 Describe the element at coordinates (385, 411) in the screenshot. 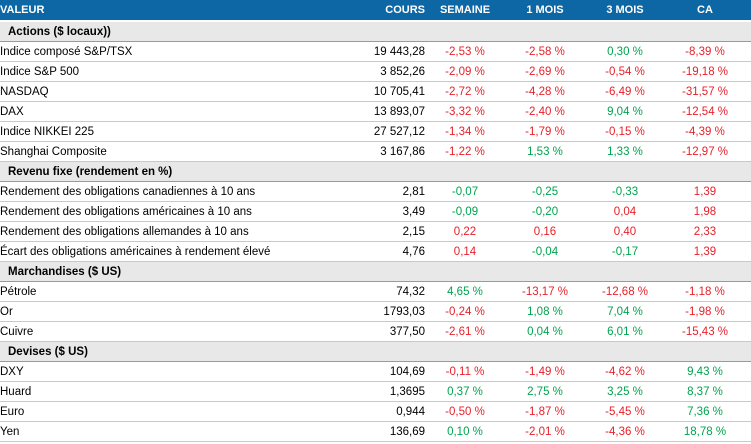

I see `cours-value: 0,944` at that location.